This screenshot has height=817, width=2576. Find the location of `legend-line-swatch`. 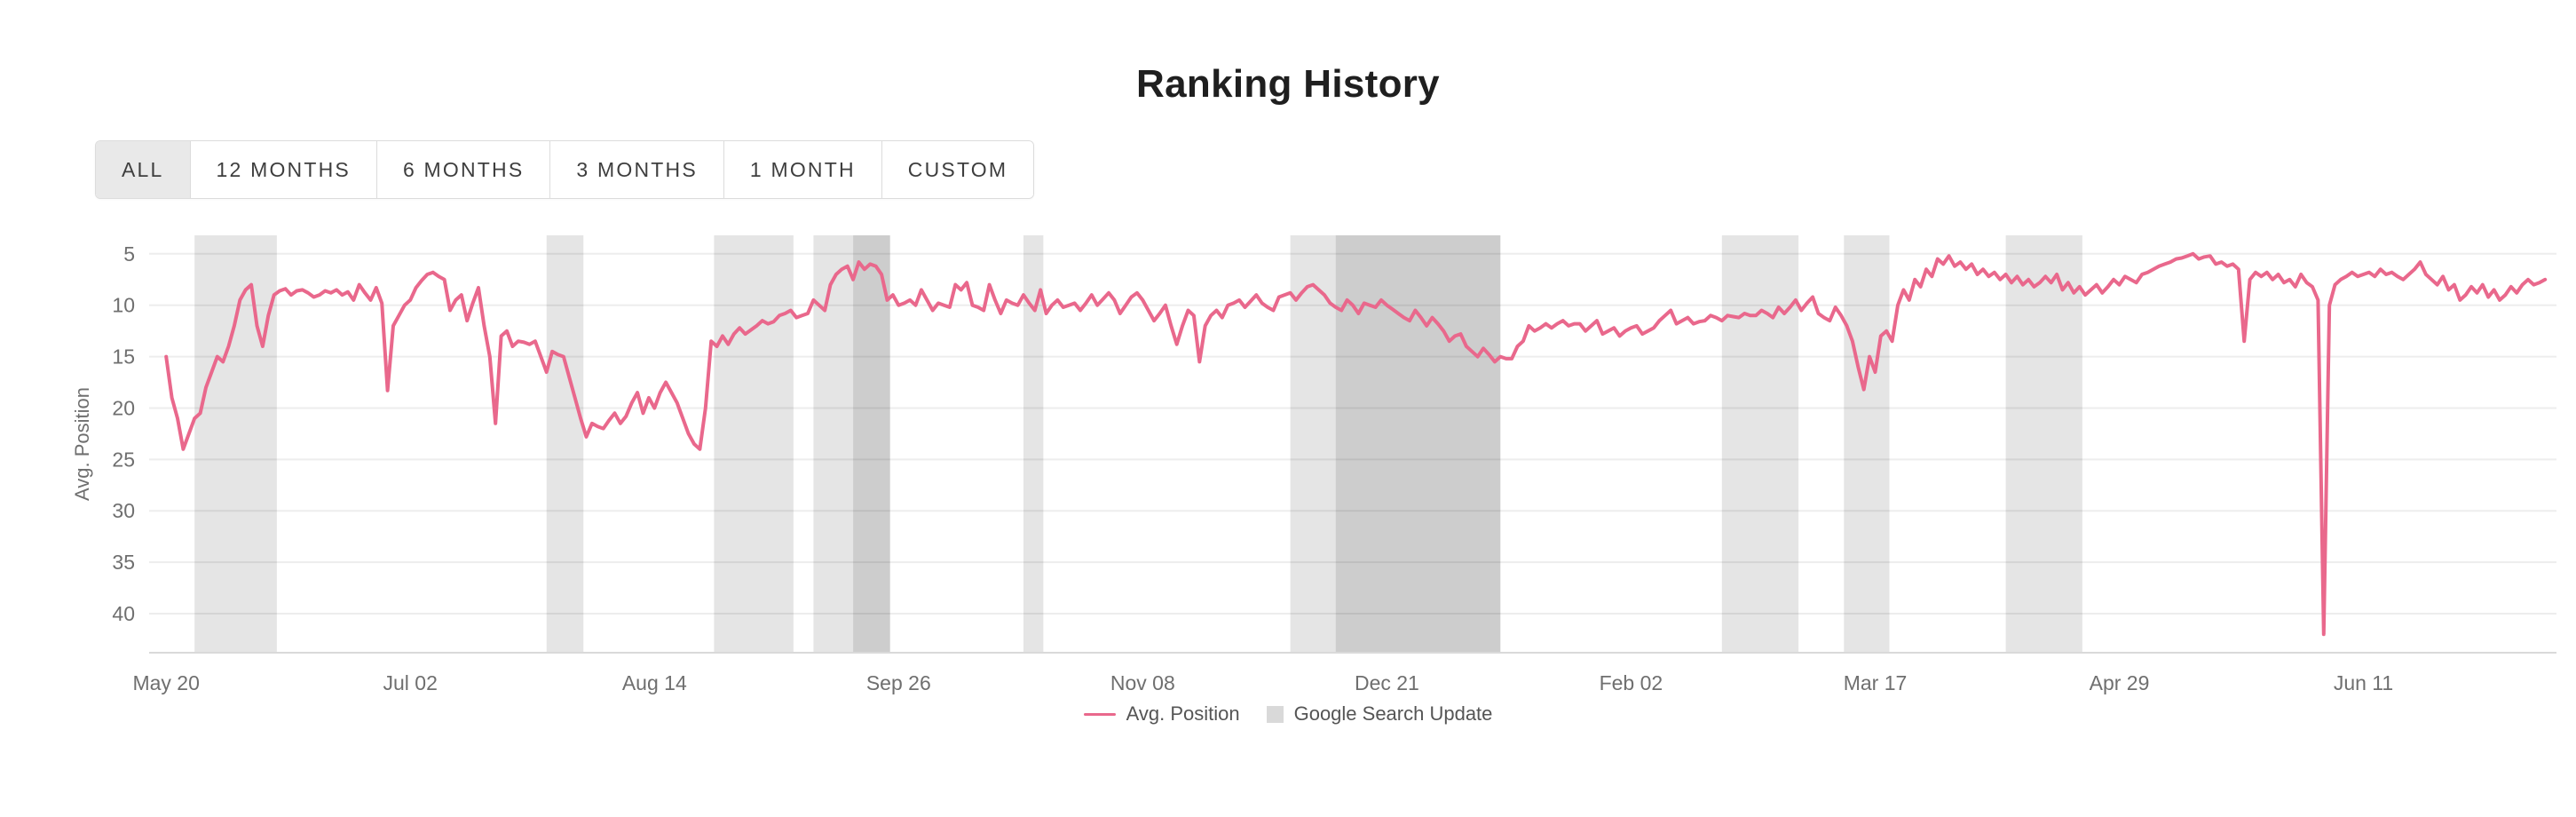

legend-line-swatch is located at coordinates (1099, 714).